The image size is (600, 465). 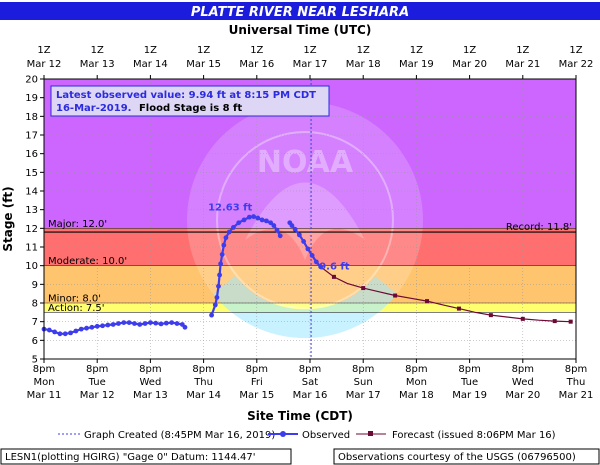 What do you see at coordinates (522, 395) in the screenshot?
I see `bottom-tick-label: Mar 20` at bounding box center [522, 395].